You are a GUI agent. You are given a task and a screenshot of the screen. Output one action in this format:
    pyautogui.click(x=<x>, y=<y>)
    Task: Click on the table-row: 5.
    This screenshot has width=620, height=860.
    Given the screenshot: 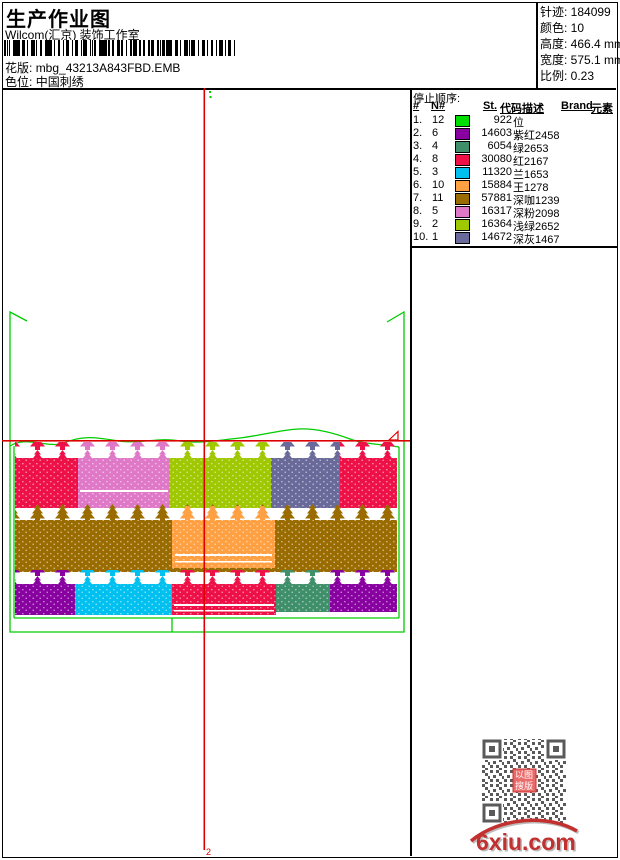 What is the action you would take?
    pyautogui.click(x=418, y=172)
    